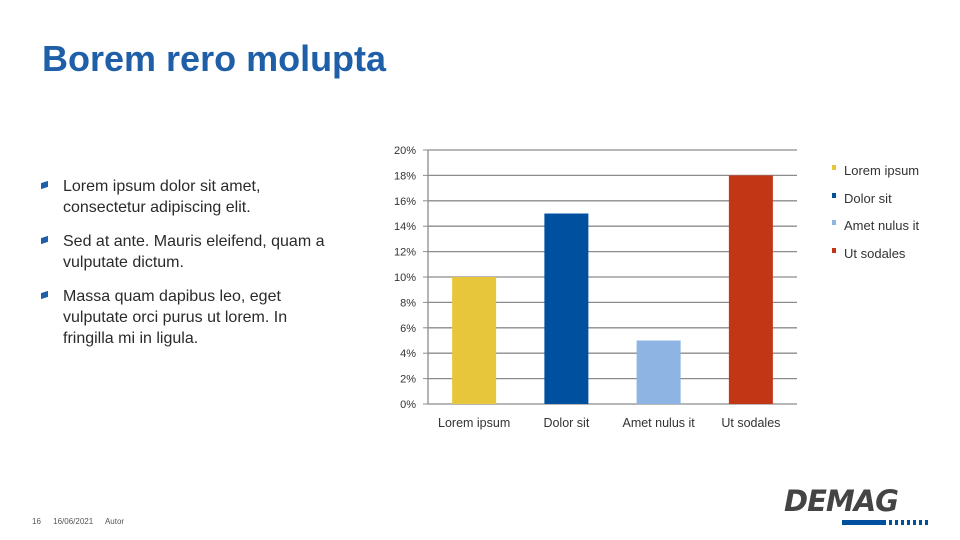 The width and height of the screenshot is (960, 540). I want to click on bar-amet-nulus-it, so click(658, 372).